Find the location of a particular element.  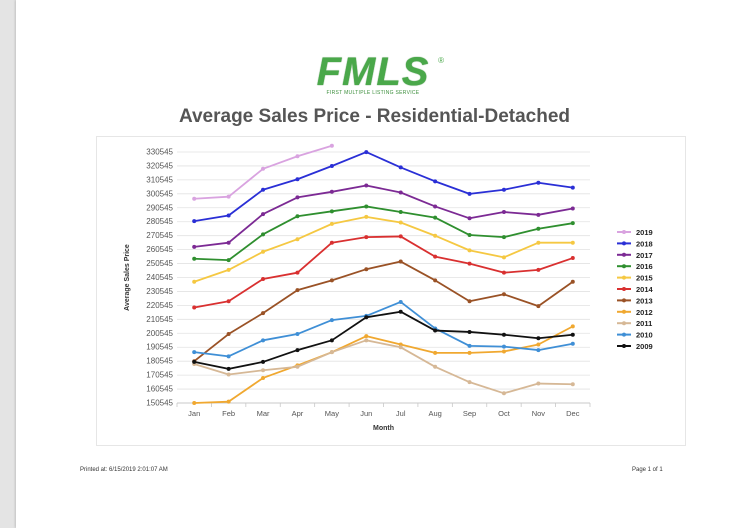

y-tick-label: 320545 is located at coordinates (159, 165).